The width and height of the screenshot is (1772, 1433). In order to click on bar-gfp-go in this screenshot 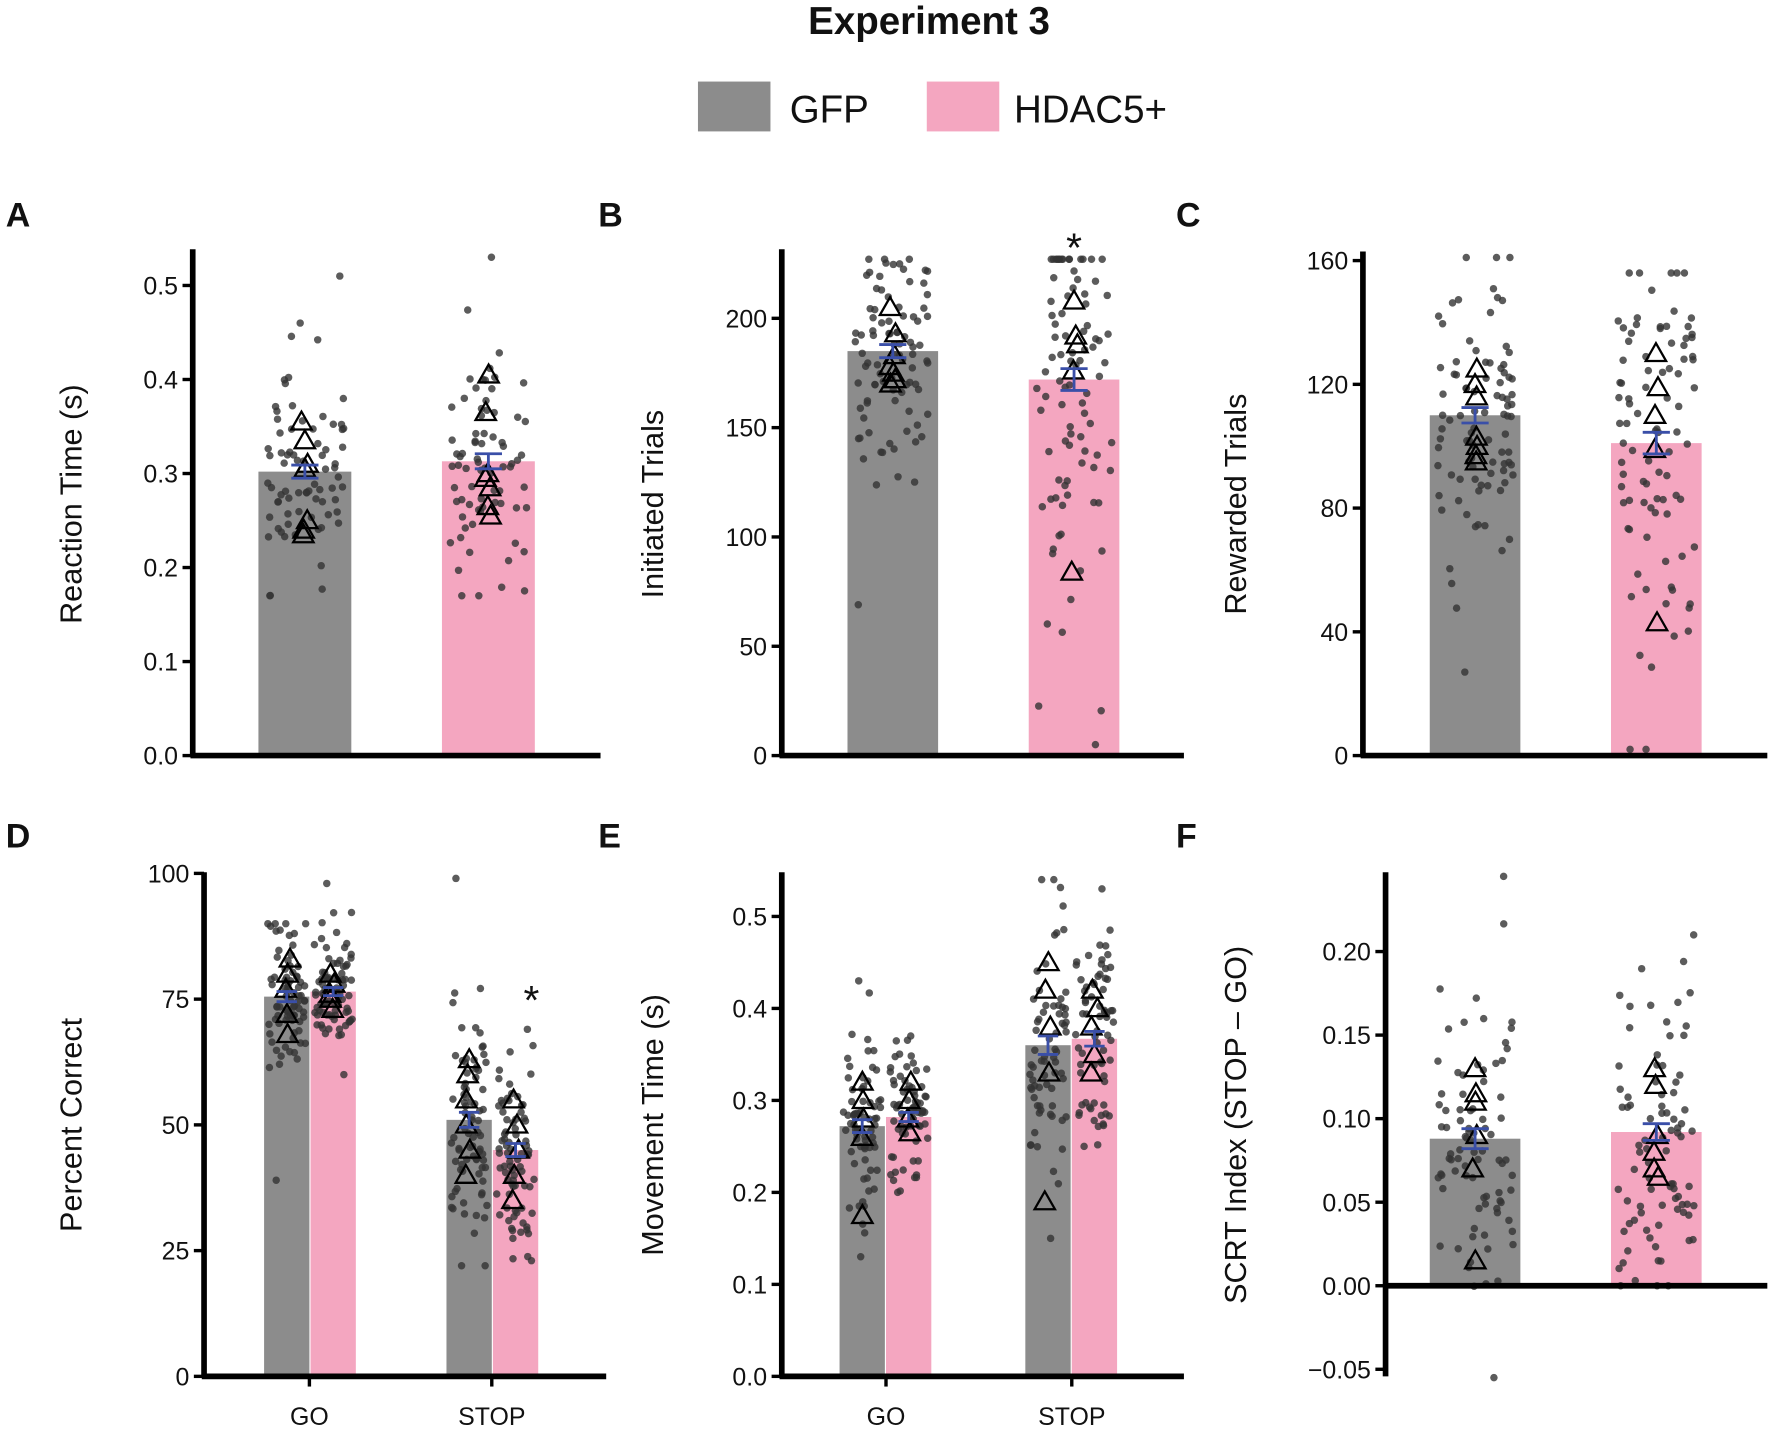, I will do `click(862, 1251)`.